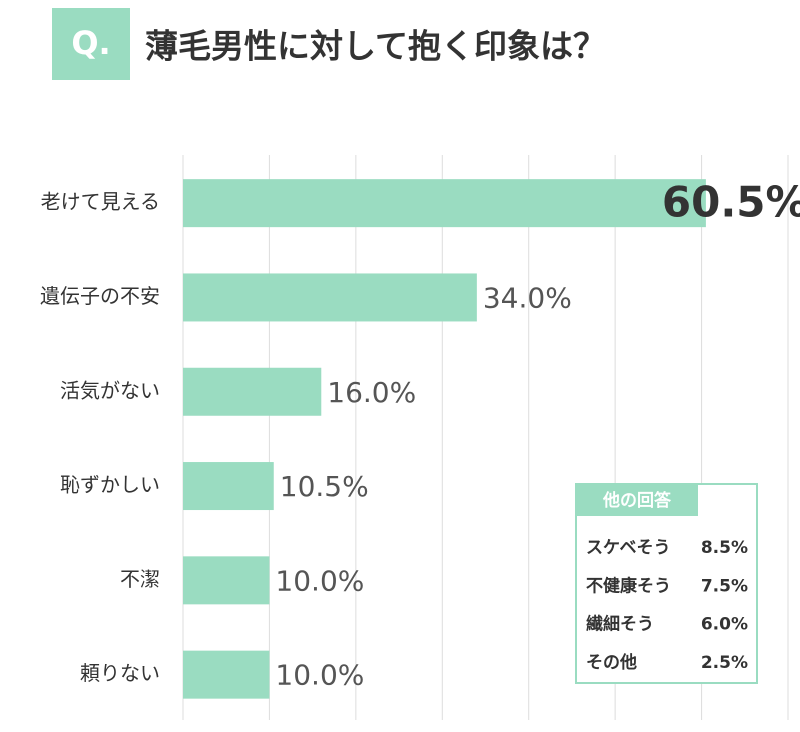 The image size is (800, 732). What do you see at coordinates (527, 297) in the screenshot?
I see `value-label: 34.0%` at bounding box center [527, 297].